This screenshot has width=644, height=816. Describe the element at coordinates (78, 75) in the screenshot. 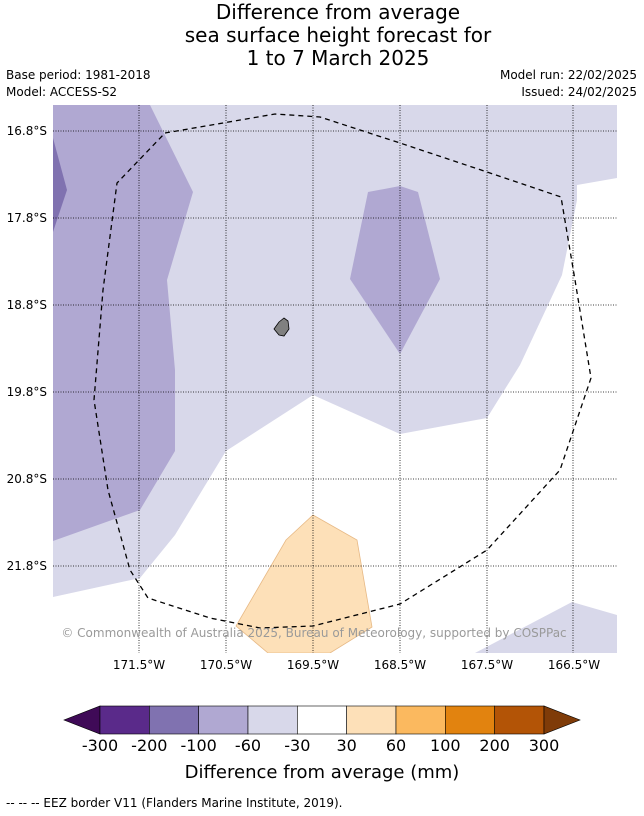

I see `base-period: Base period: 1981-2018` at that location.